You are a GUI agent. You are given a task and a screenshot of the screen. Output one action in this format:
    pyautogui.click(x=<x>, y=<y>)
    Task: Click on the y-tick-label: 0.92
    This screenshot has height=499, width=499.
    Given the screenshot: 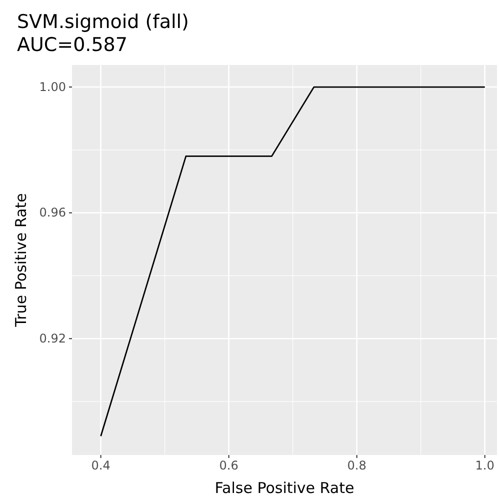 What is the action you would take?
    pyautogui.click(x=52, y=338)
    